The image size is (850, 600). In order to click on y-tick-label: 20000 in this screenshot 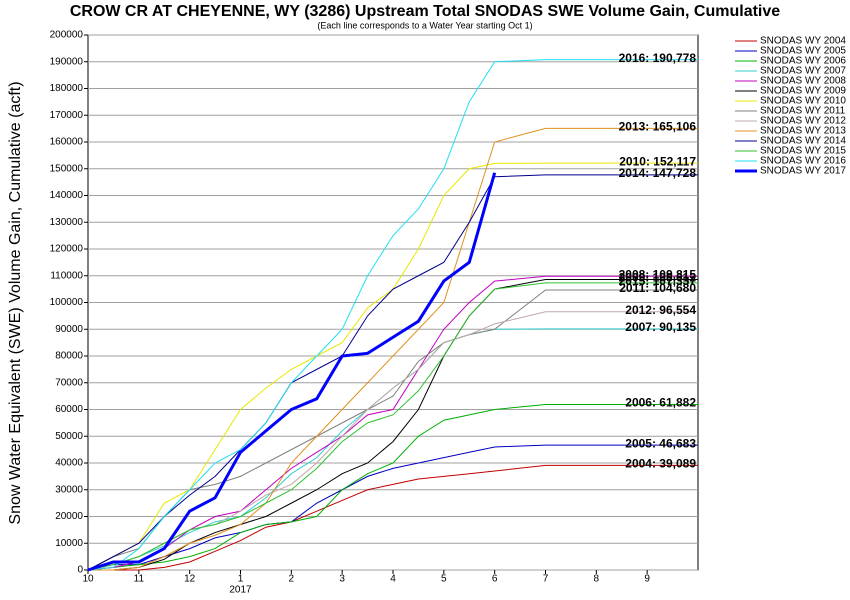, I will do `click(69, 516)`.